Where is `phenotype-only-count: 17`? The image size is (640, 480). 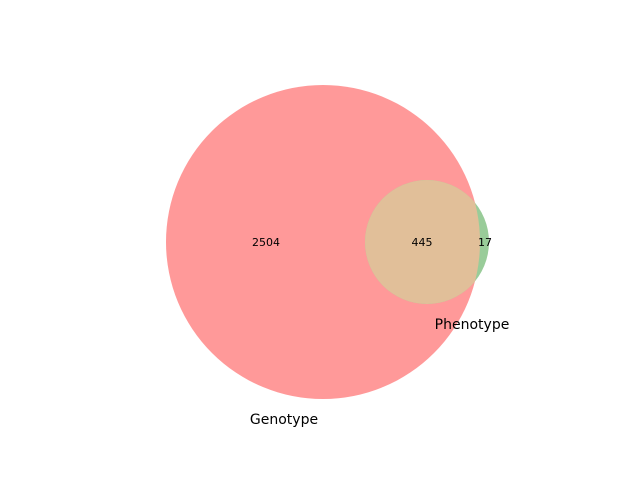
phenotype-only-count: 17 is located at coordinates (485, 242).